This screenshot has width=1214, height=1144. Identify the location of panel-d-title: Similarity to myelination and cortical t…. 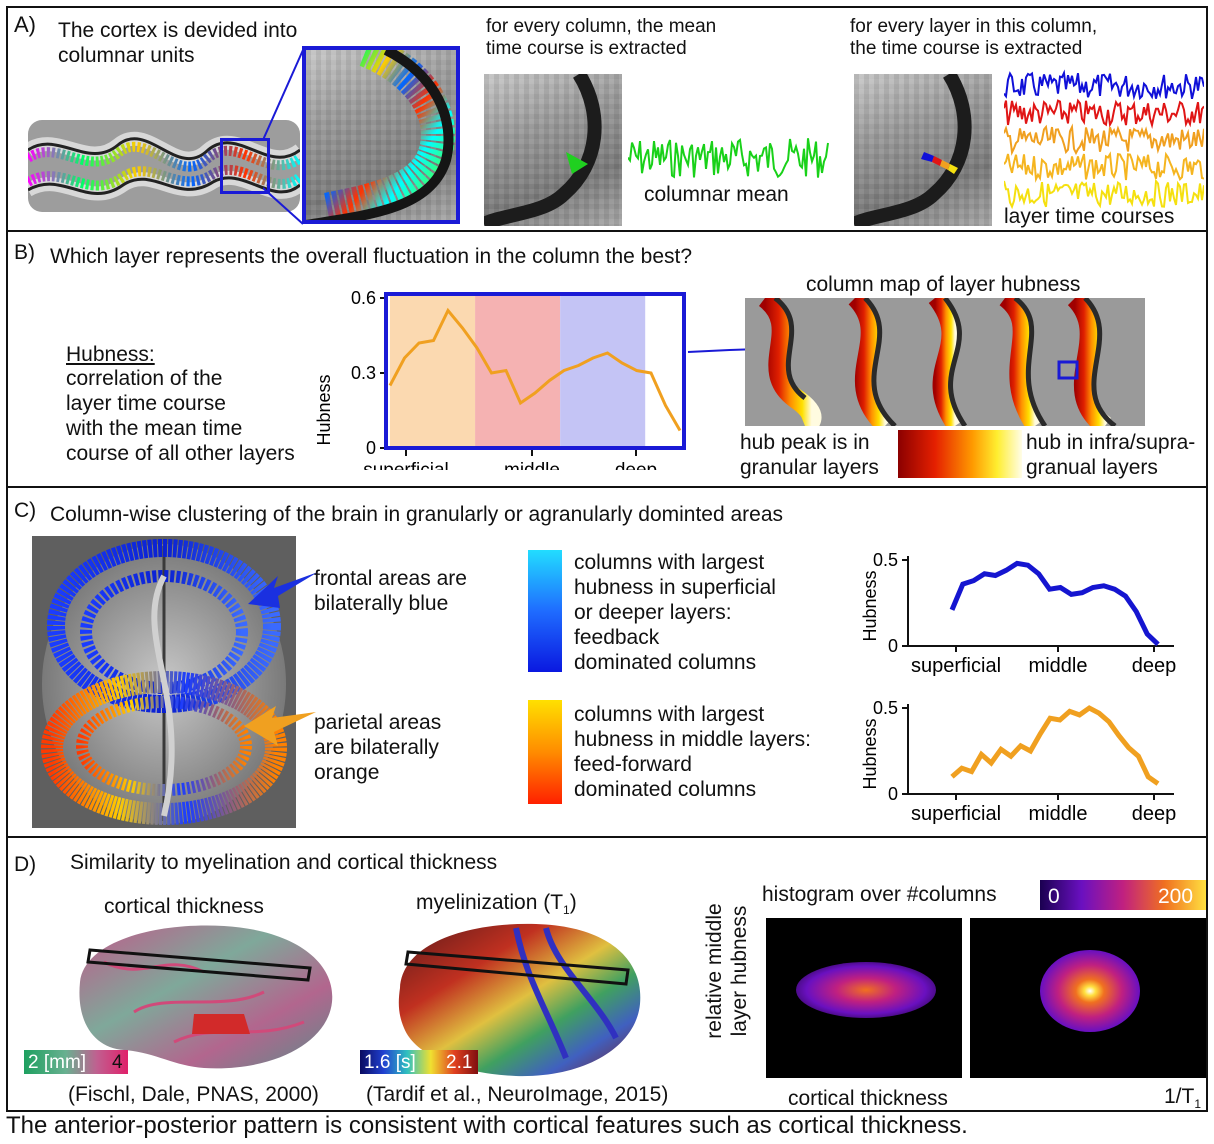
(284, 862).